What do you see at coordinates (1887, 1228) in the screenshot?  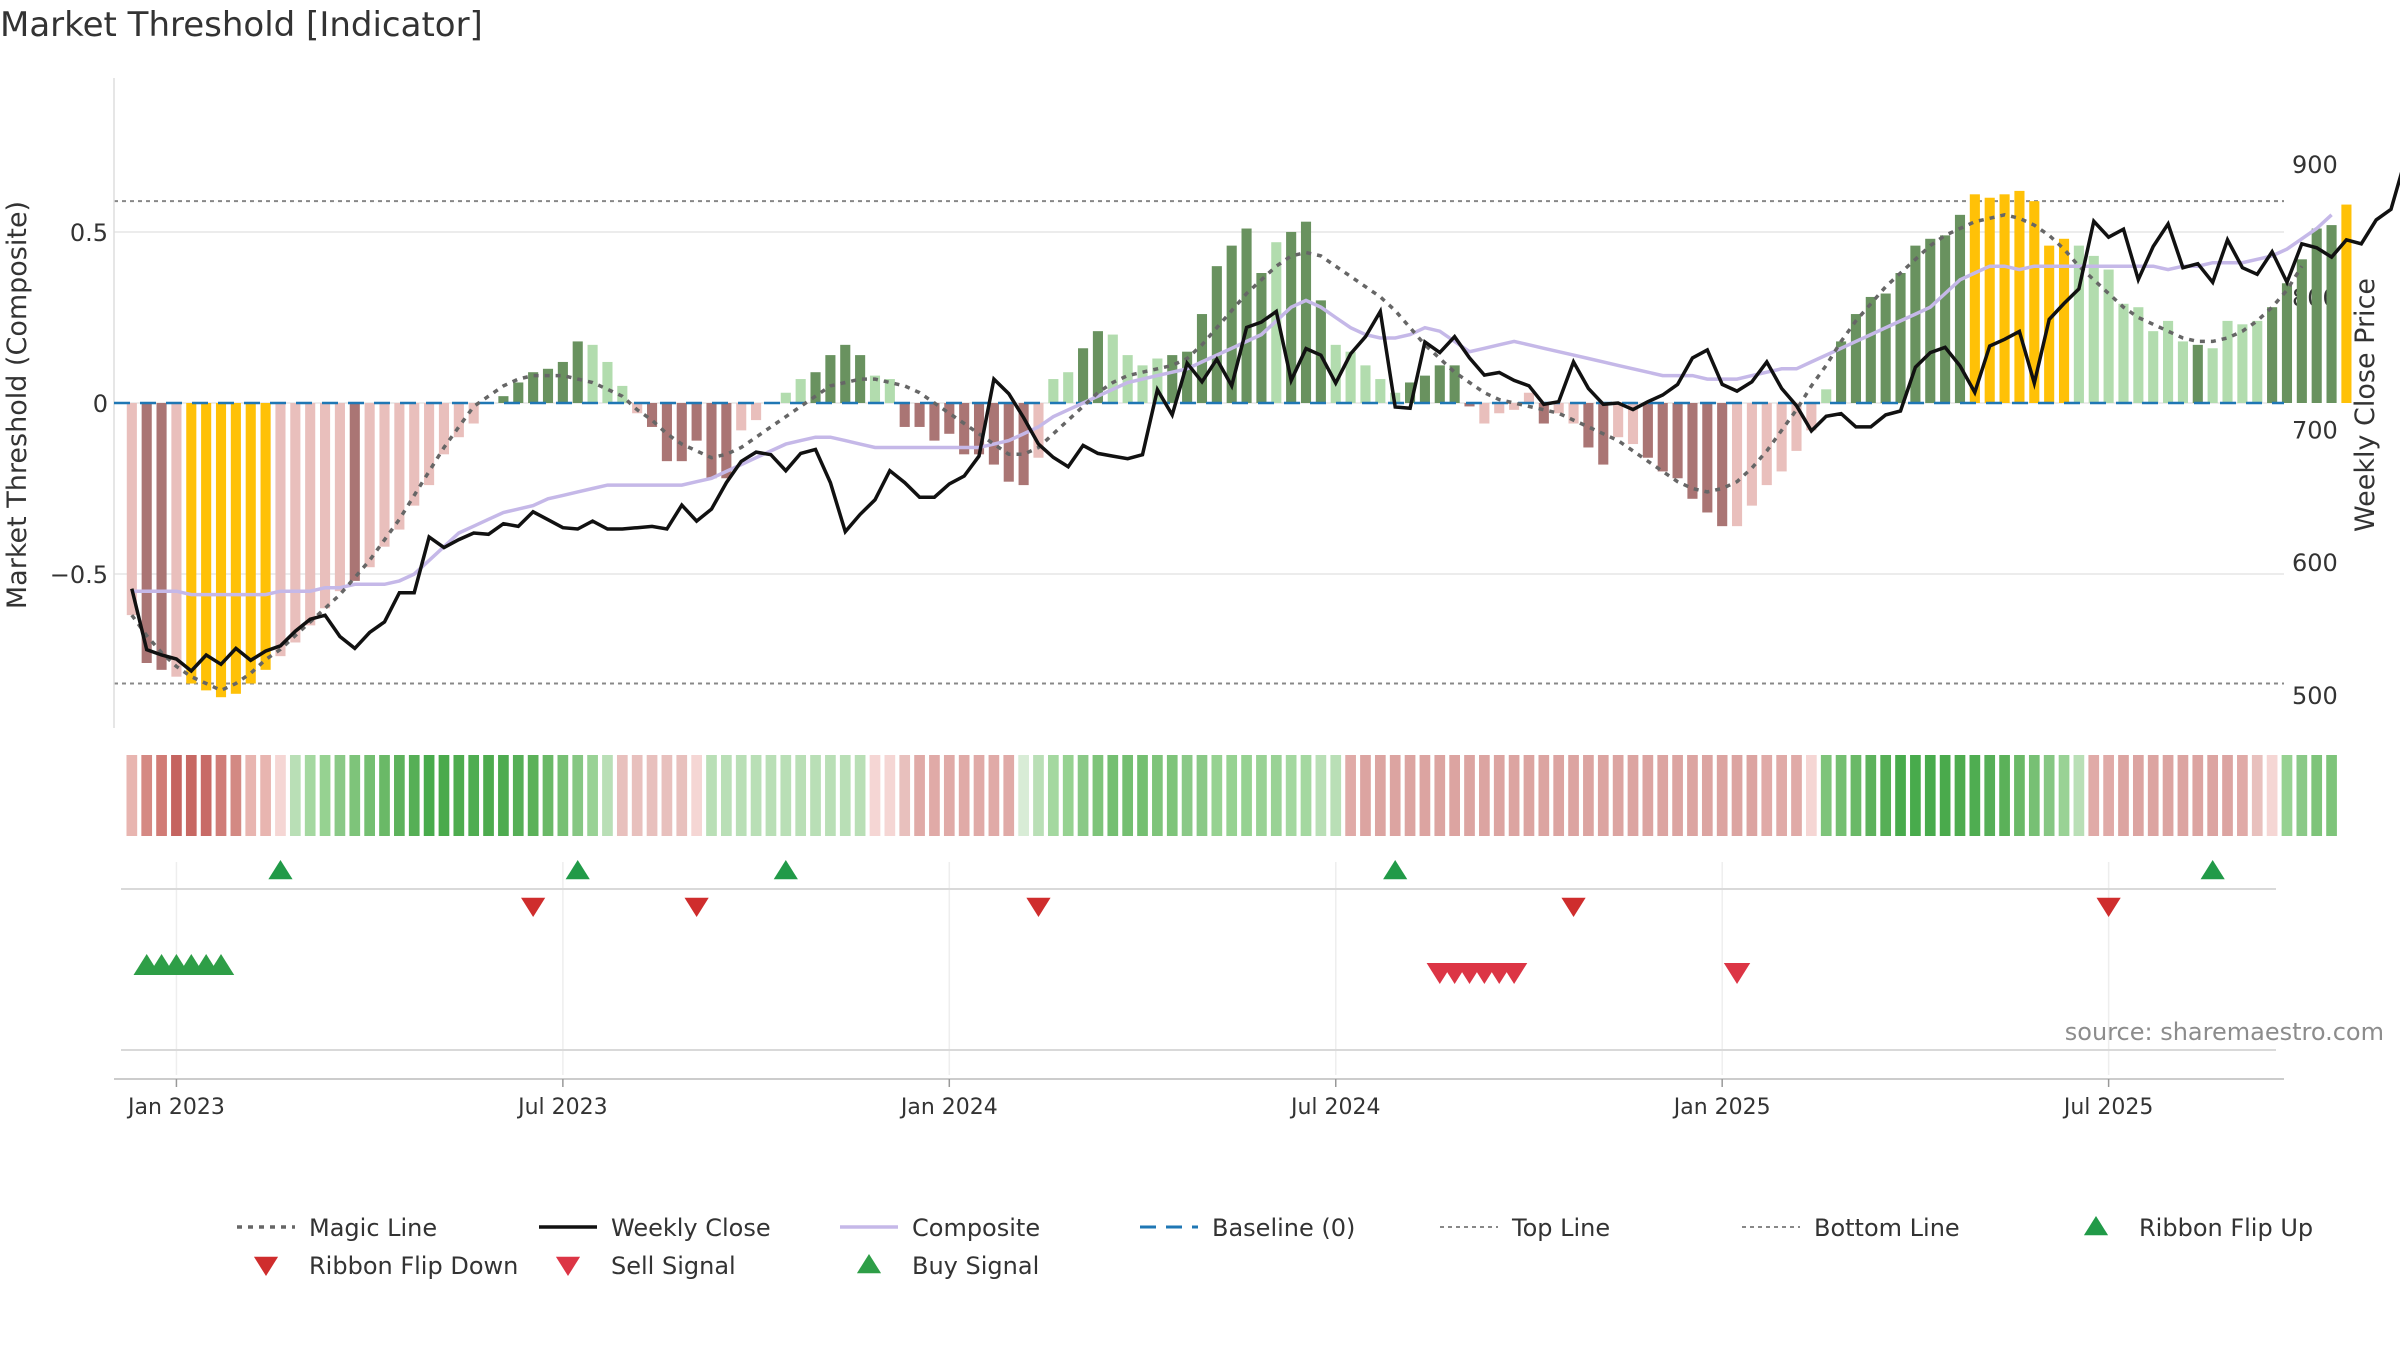 I see `legend-label: Bottom Line` at bounding box center [1887, 1228].